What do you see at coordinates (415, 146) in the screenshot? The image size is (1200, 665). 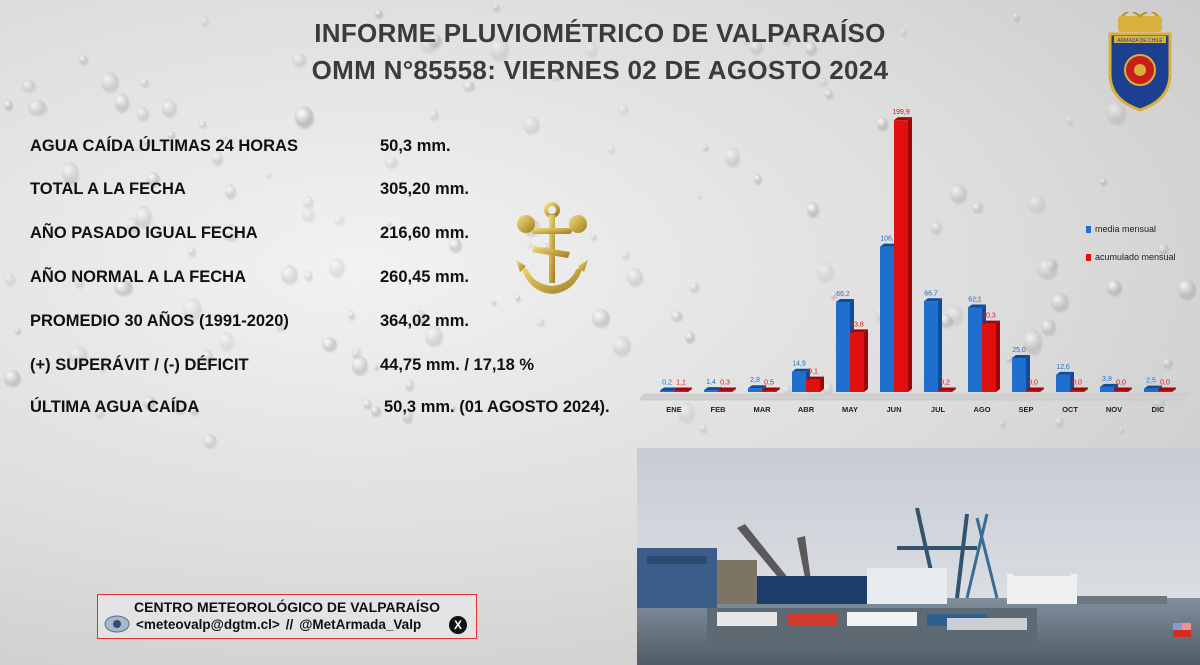 I see `stat-value: 50,3 mm.` at bounding box center [415, 146].